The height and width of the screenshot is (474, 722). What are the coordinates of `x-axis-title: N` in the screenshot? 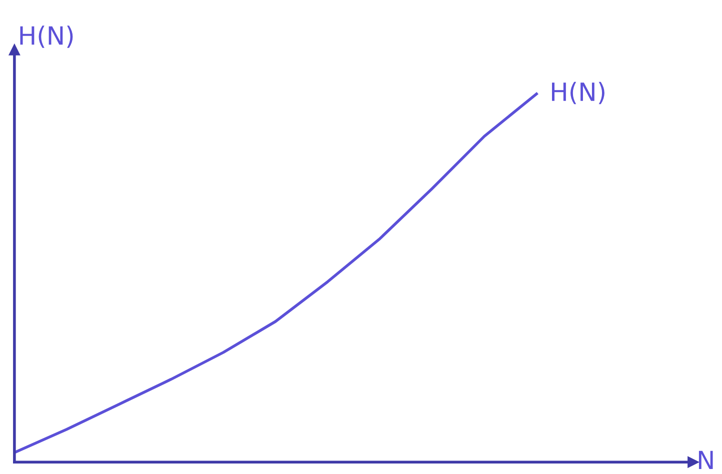 It's located at (705, 460).